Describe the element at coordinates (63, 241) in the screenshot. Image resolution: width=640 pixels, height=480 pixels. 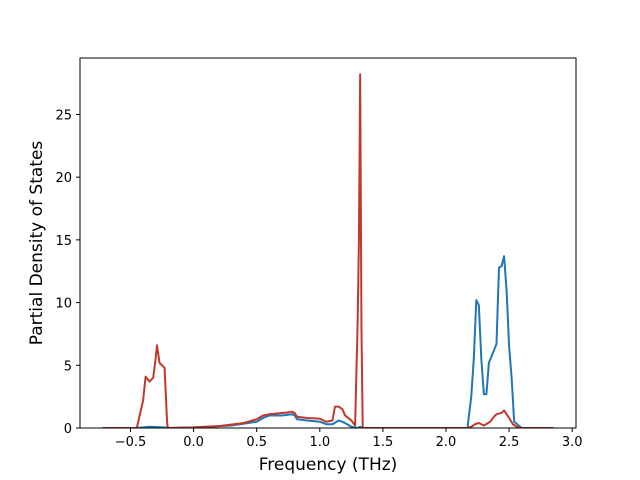
I see `y-tick-label: 15` at that location.